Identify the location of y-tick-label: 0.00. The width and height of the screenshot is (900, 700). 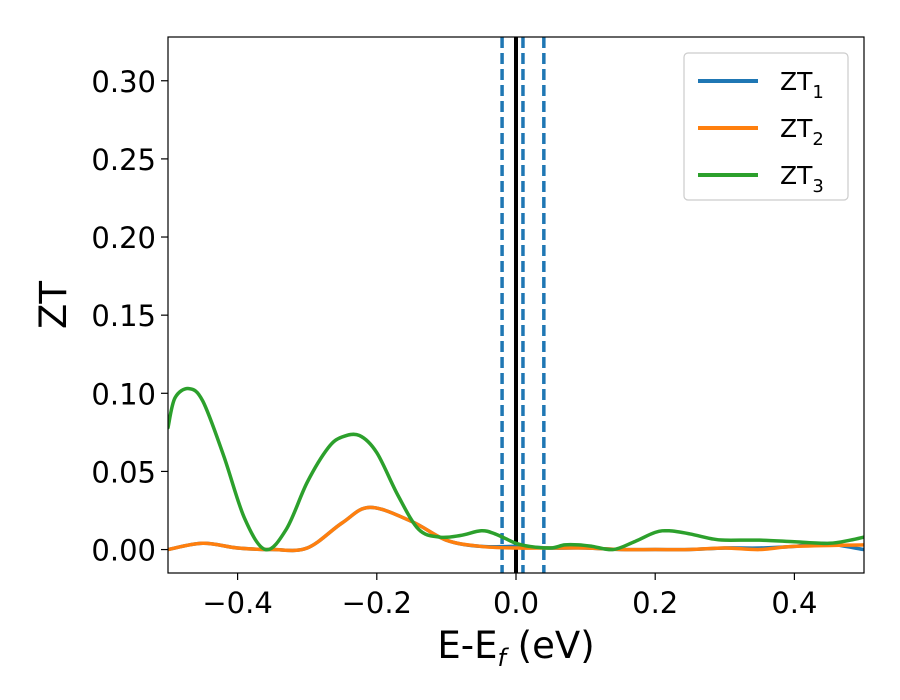
(123, 551).